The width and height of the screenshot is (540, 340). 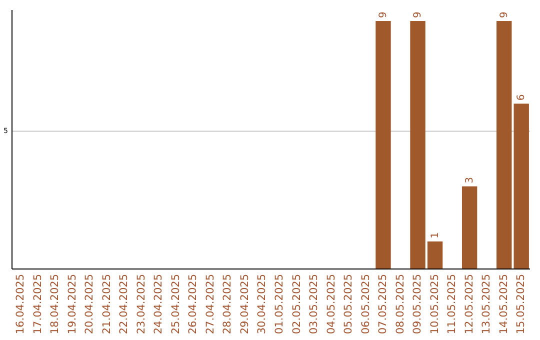 I want to click on x-tick-label: 27.04.2025, so click(x=210, y=304).